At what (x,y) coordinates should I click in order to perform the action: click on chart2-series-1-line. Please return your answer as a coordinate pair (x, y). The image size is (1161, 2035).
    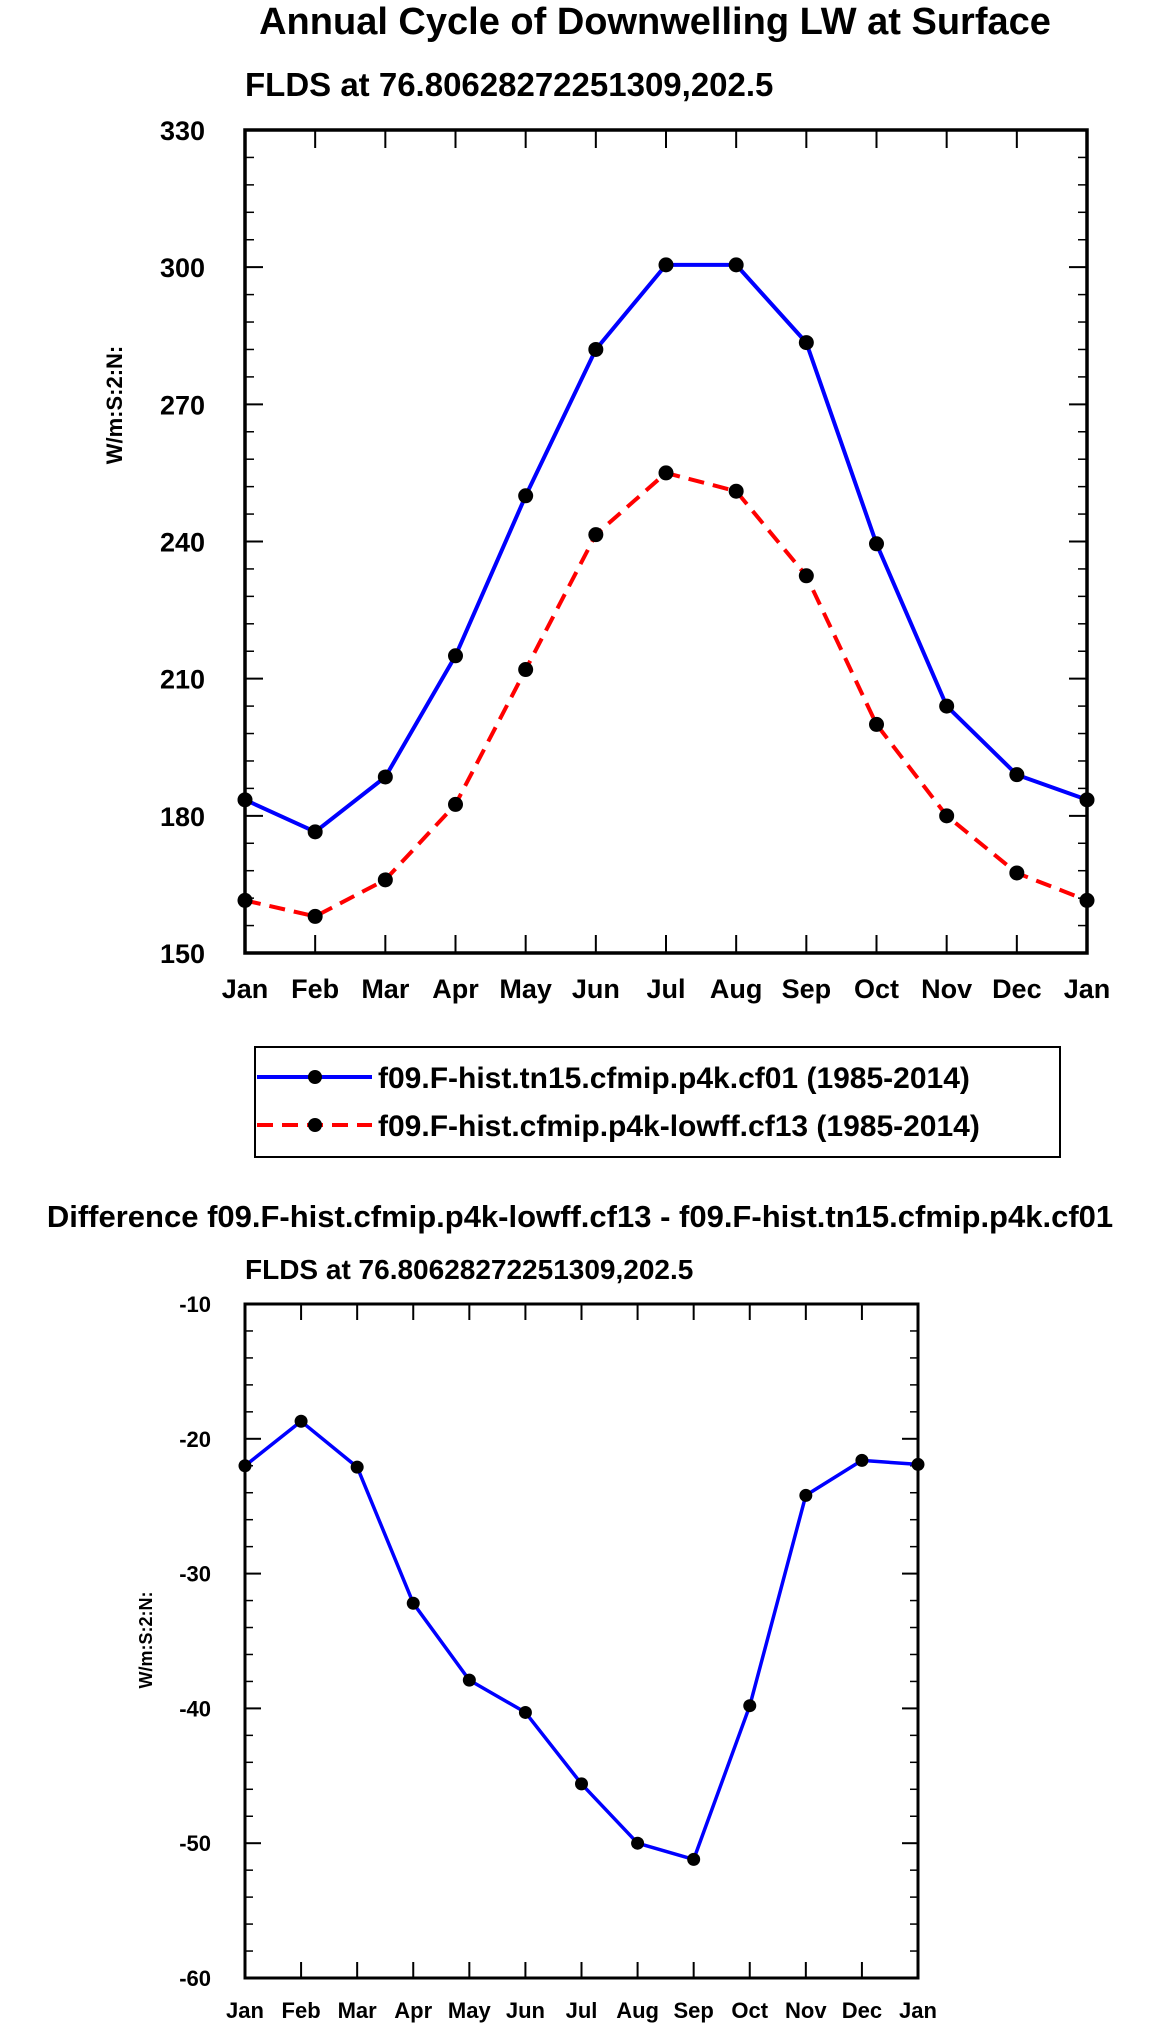
    Looking at the image, I should click on (581, 1640).